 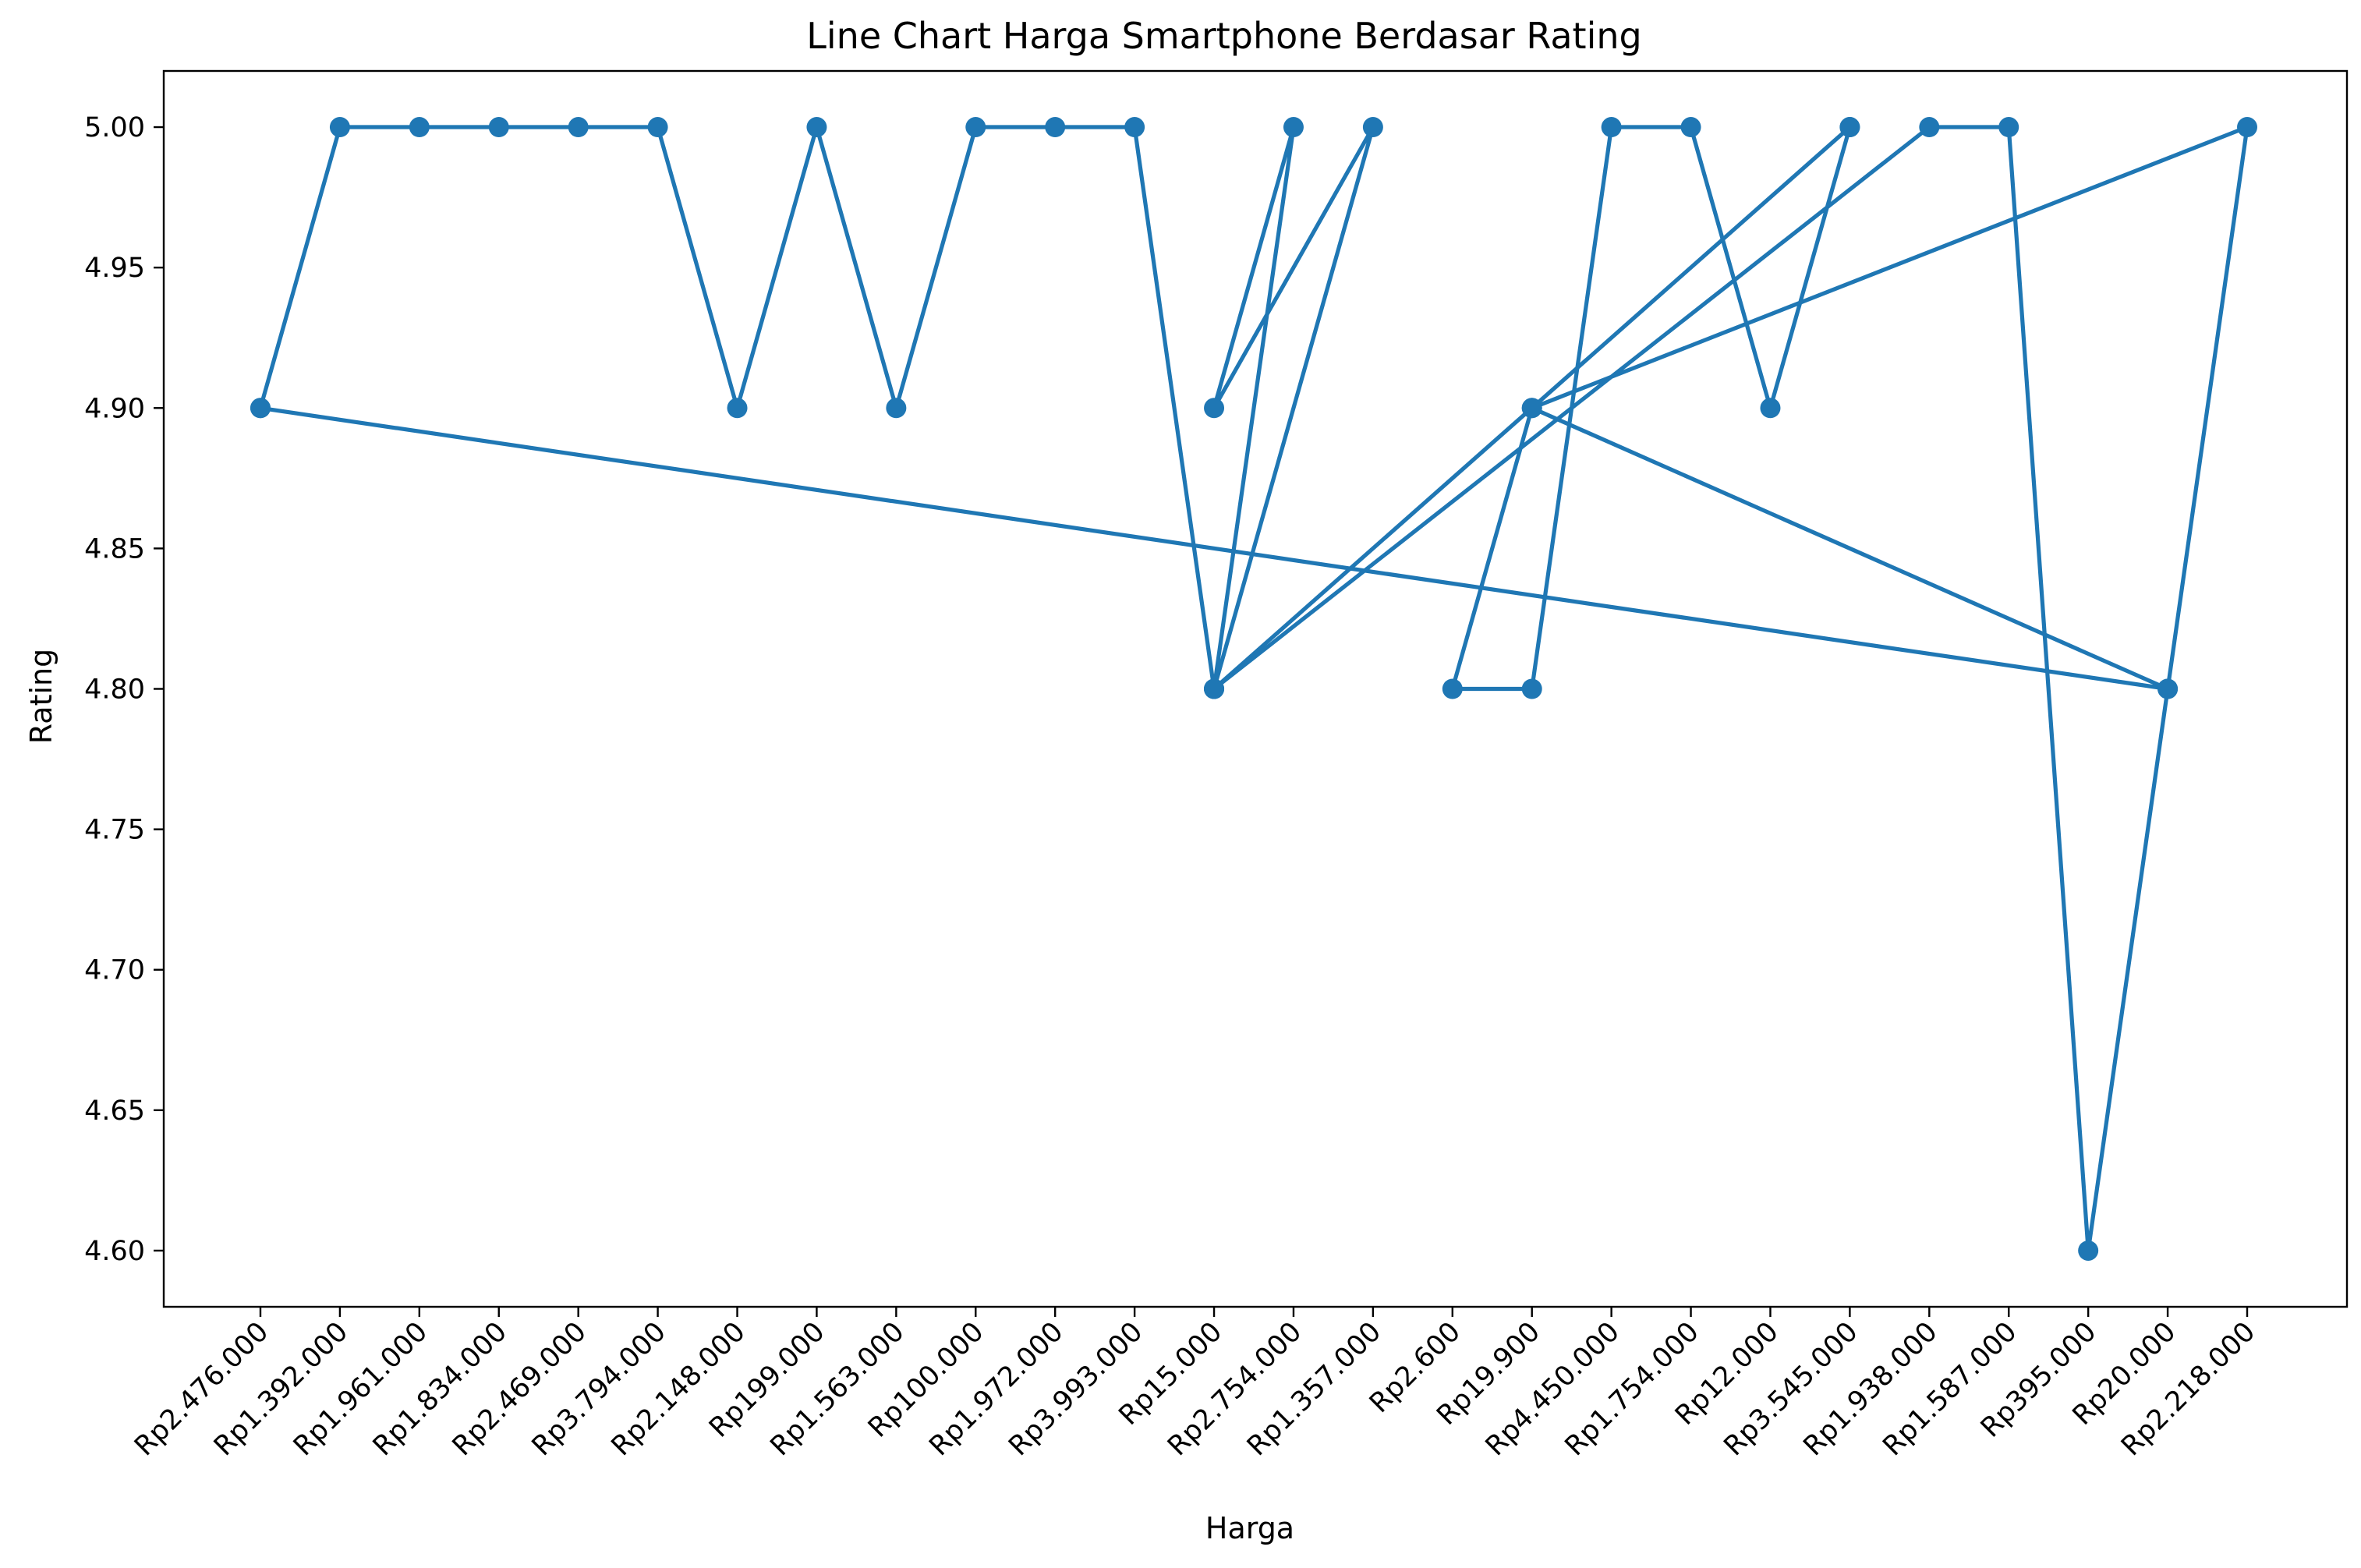 I want to click on y-tick-label: 4.80, so click(x=114, y=690).